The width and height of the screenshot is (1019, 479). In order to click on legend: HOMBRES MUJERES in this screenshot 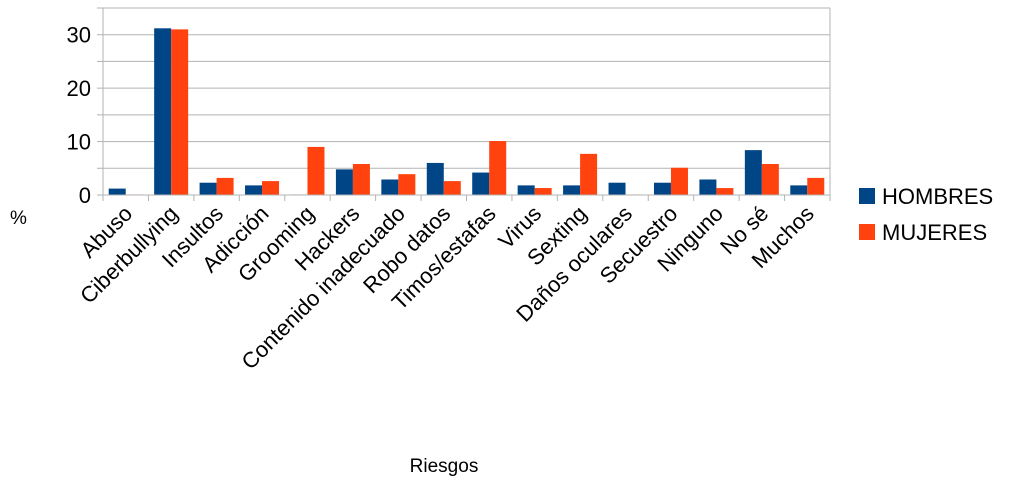, I will do `click(926, 214)`.